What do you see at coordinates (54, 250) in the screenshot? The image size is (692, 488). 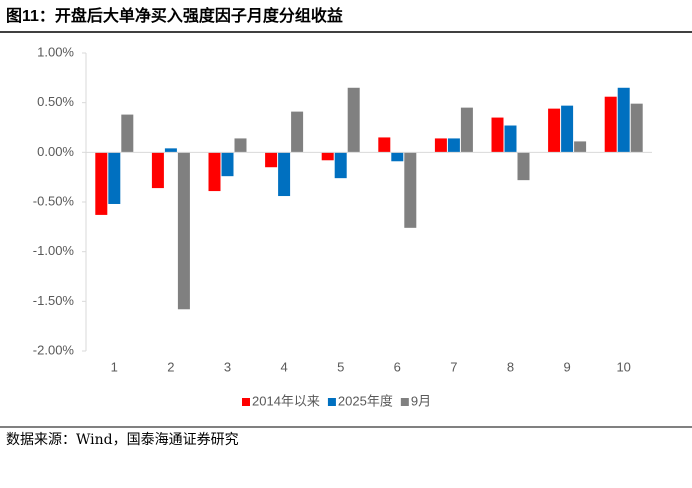 I see `y-tick-label: -1.00%` at bounding box center [54, 250].